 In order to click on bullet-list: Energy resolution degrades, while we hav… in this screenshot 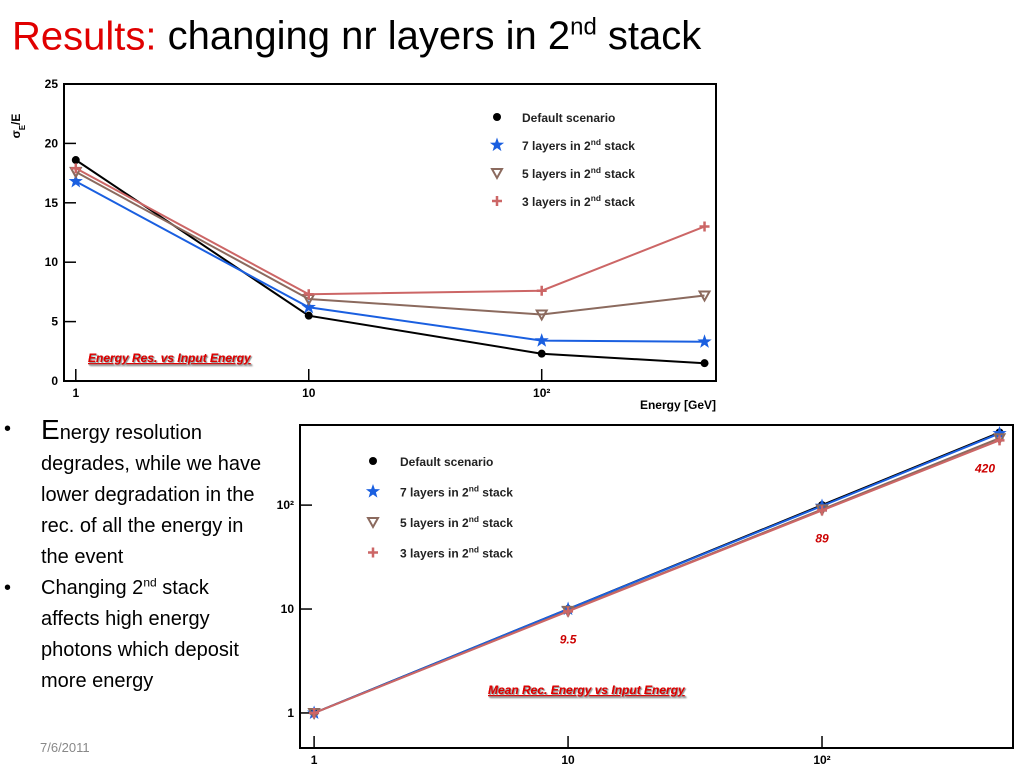, I will do `click(132, 555)`.